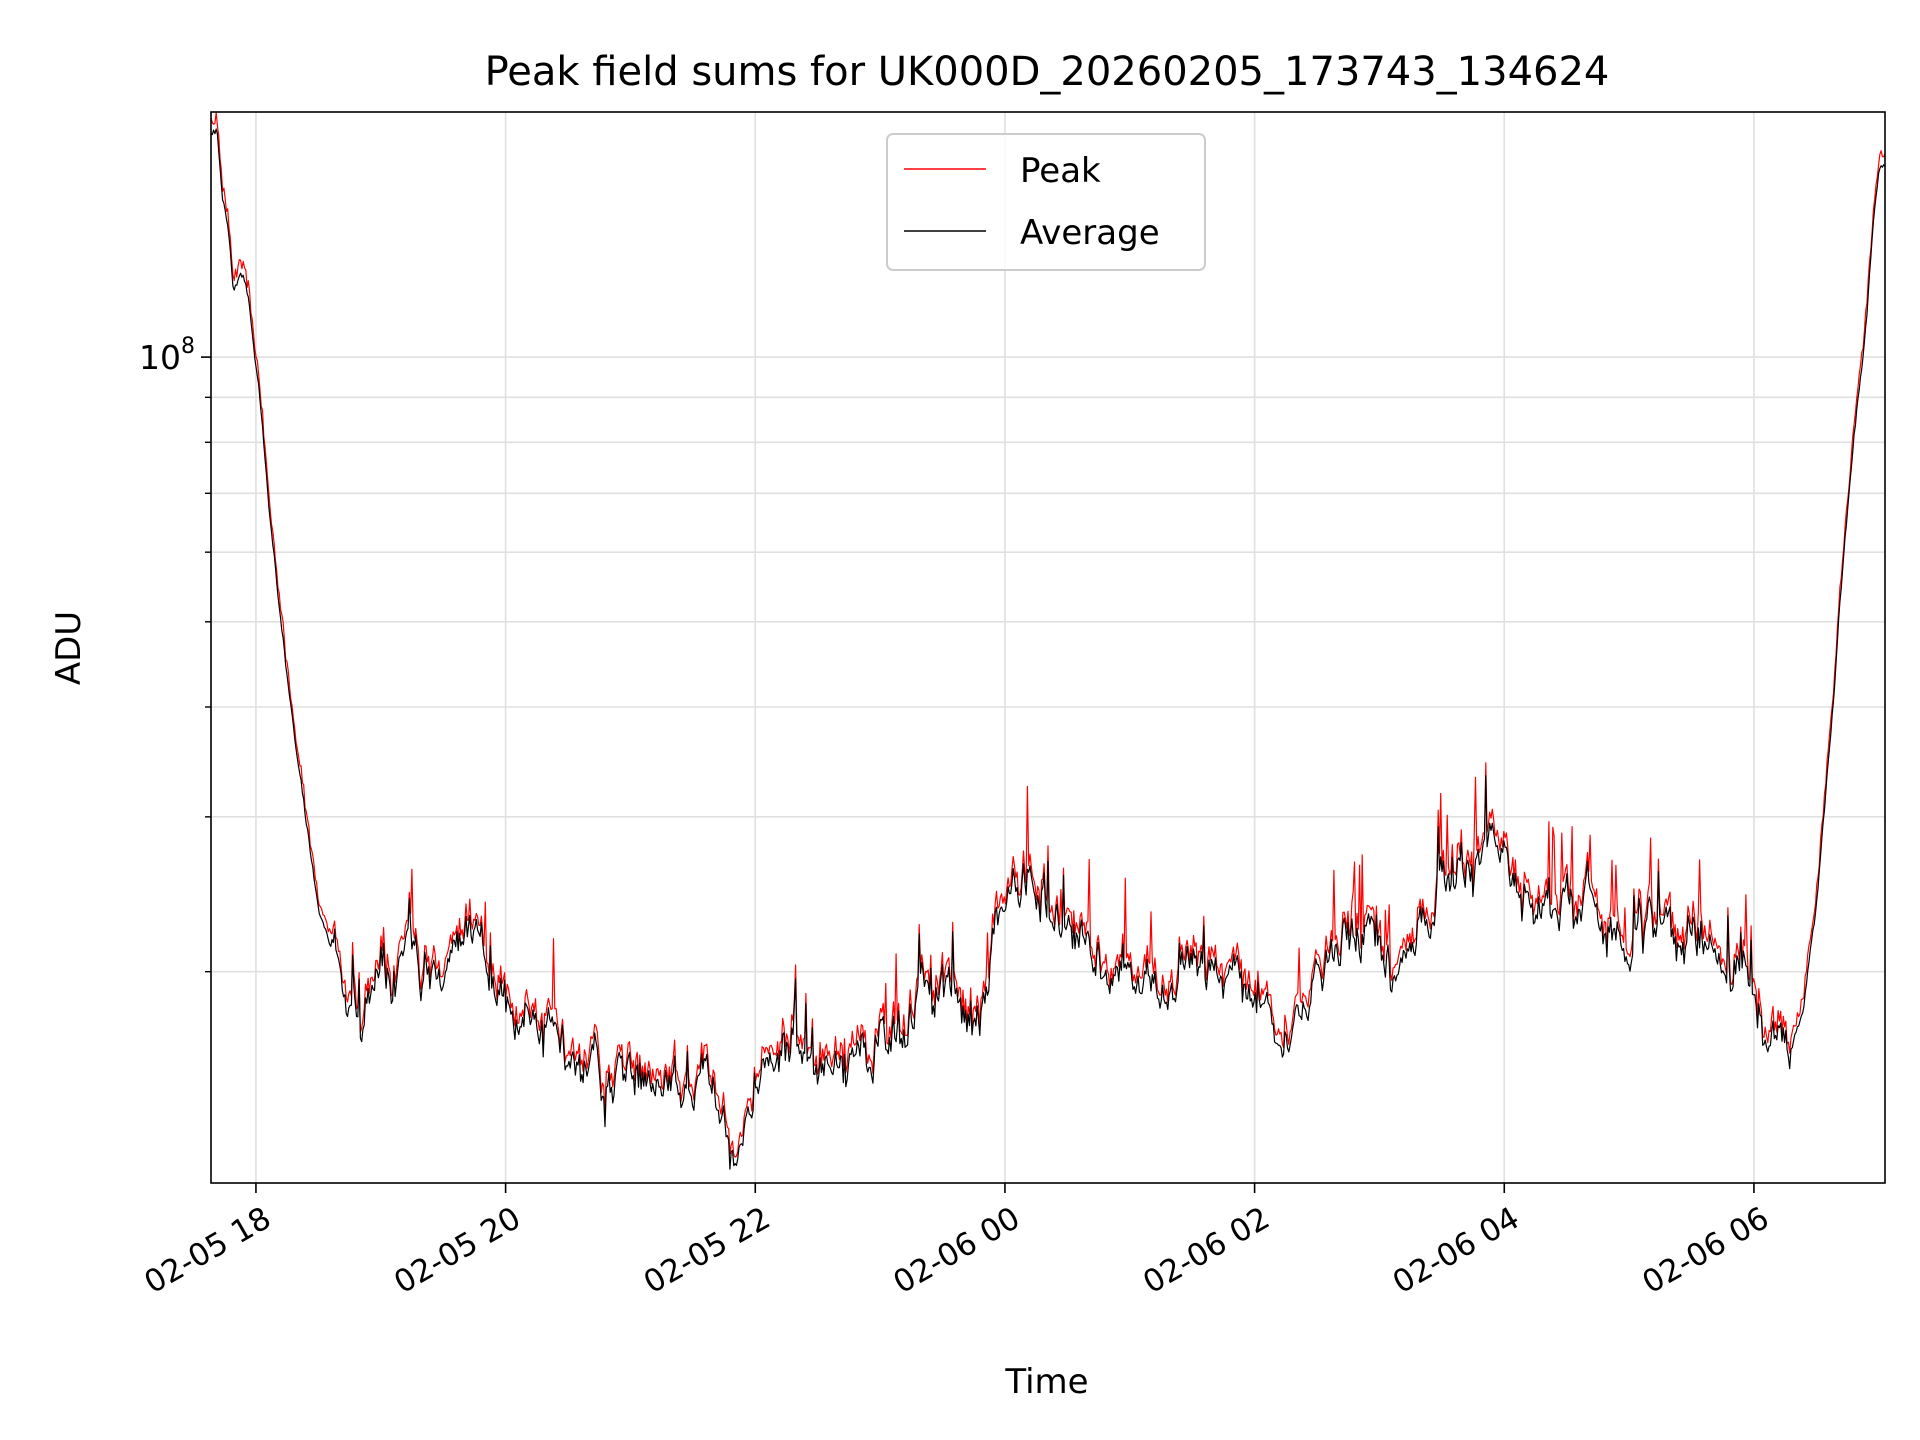 The image size is (1920, 1440). What do you see at coordinates (1090, 233) in the screenshot?
I see `legend-average-label: Average` at bounding box center [1090, 233].